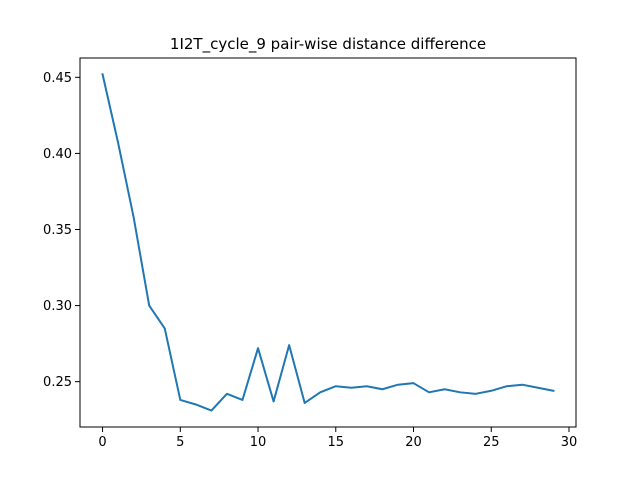  I want to click on x-tick-label: 5, so click(180, 442).